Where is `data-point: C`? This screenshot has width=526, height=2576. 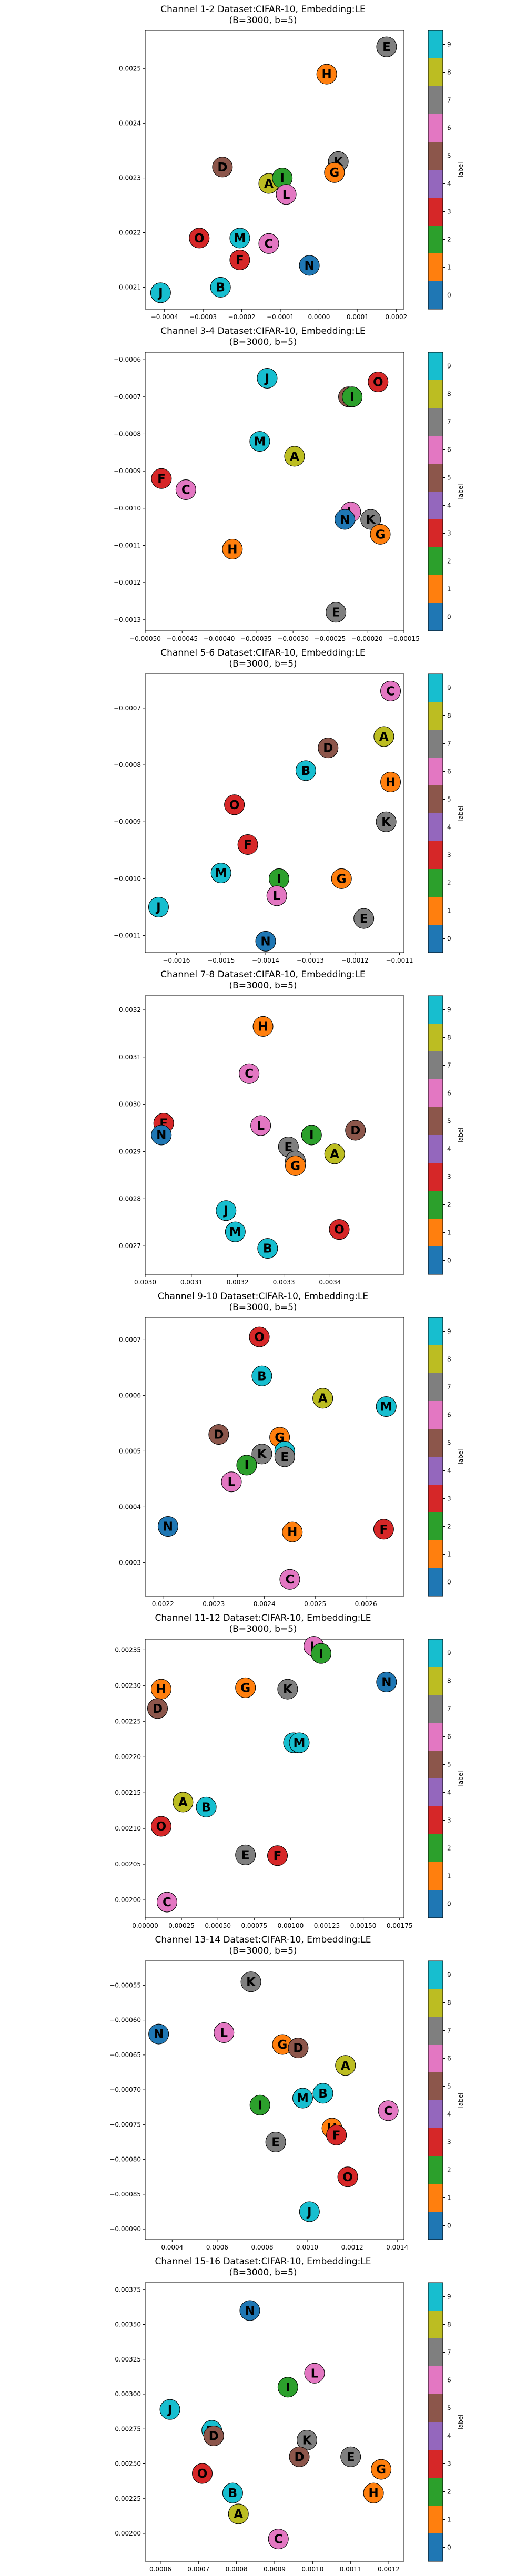
data-point: C is located at coordinates (268, 243).